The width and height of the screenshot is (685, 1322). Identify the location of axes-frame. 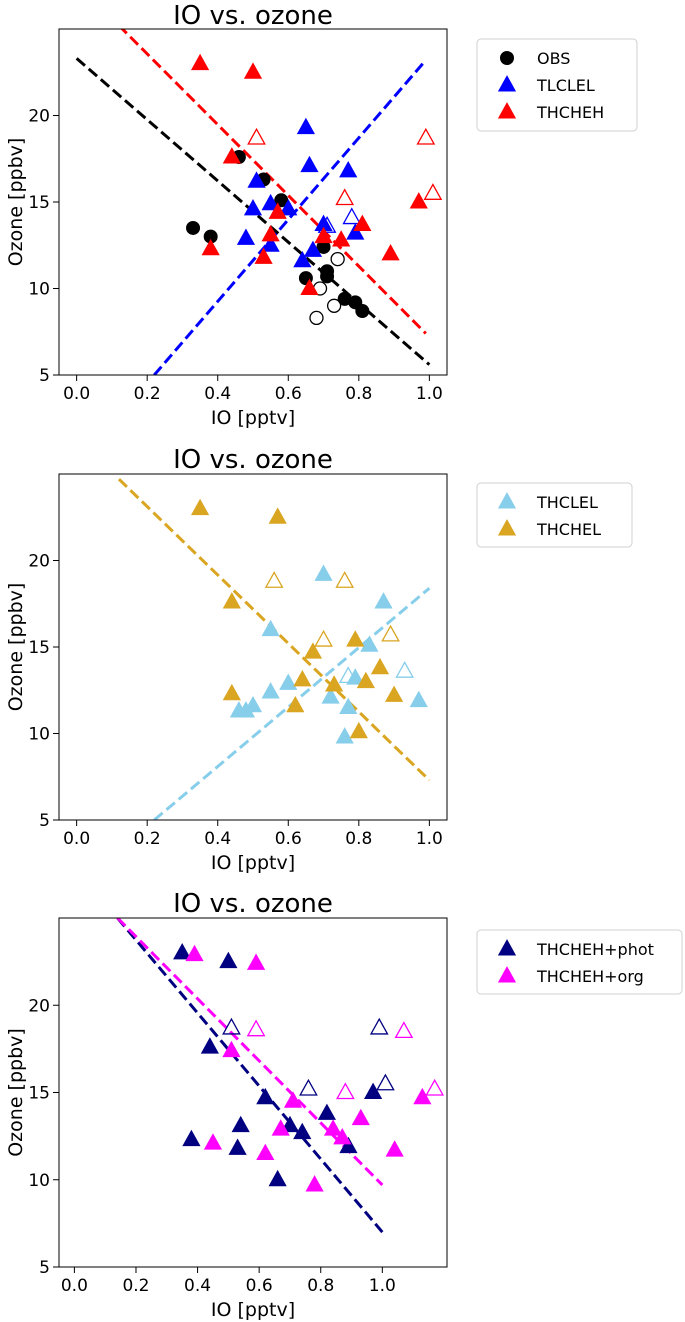
(253, 647).